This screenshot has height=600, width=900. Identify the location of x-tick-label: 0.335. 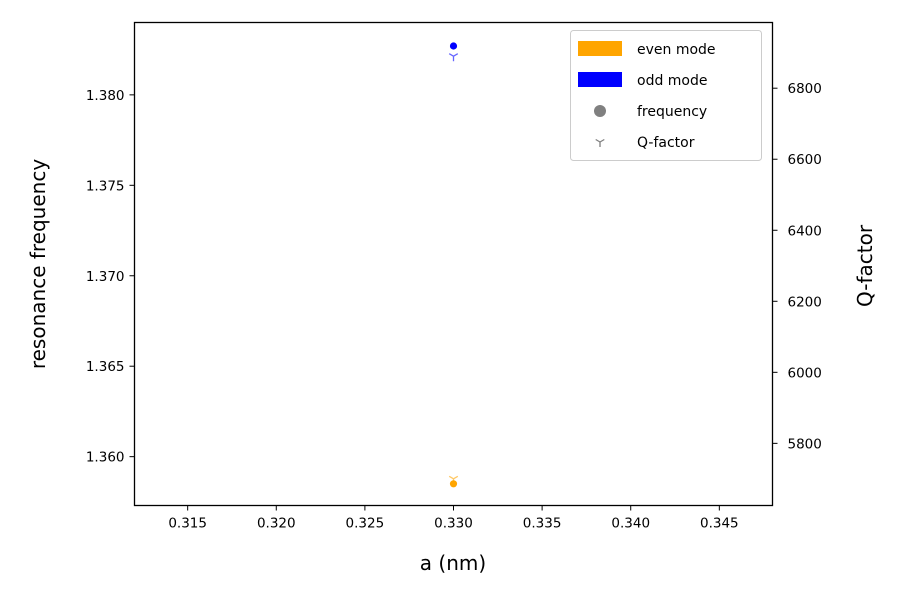
(542, 524).